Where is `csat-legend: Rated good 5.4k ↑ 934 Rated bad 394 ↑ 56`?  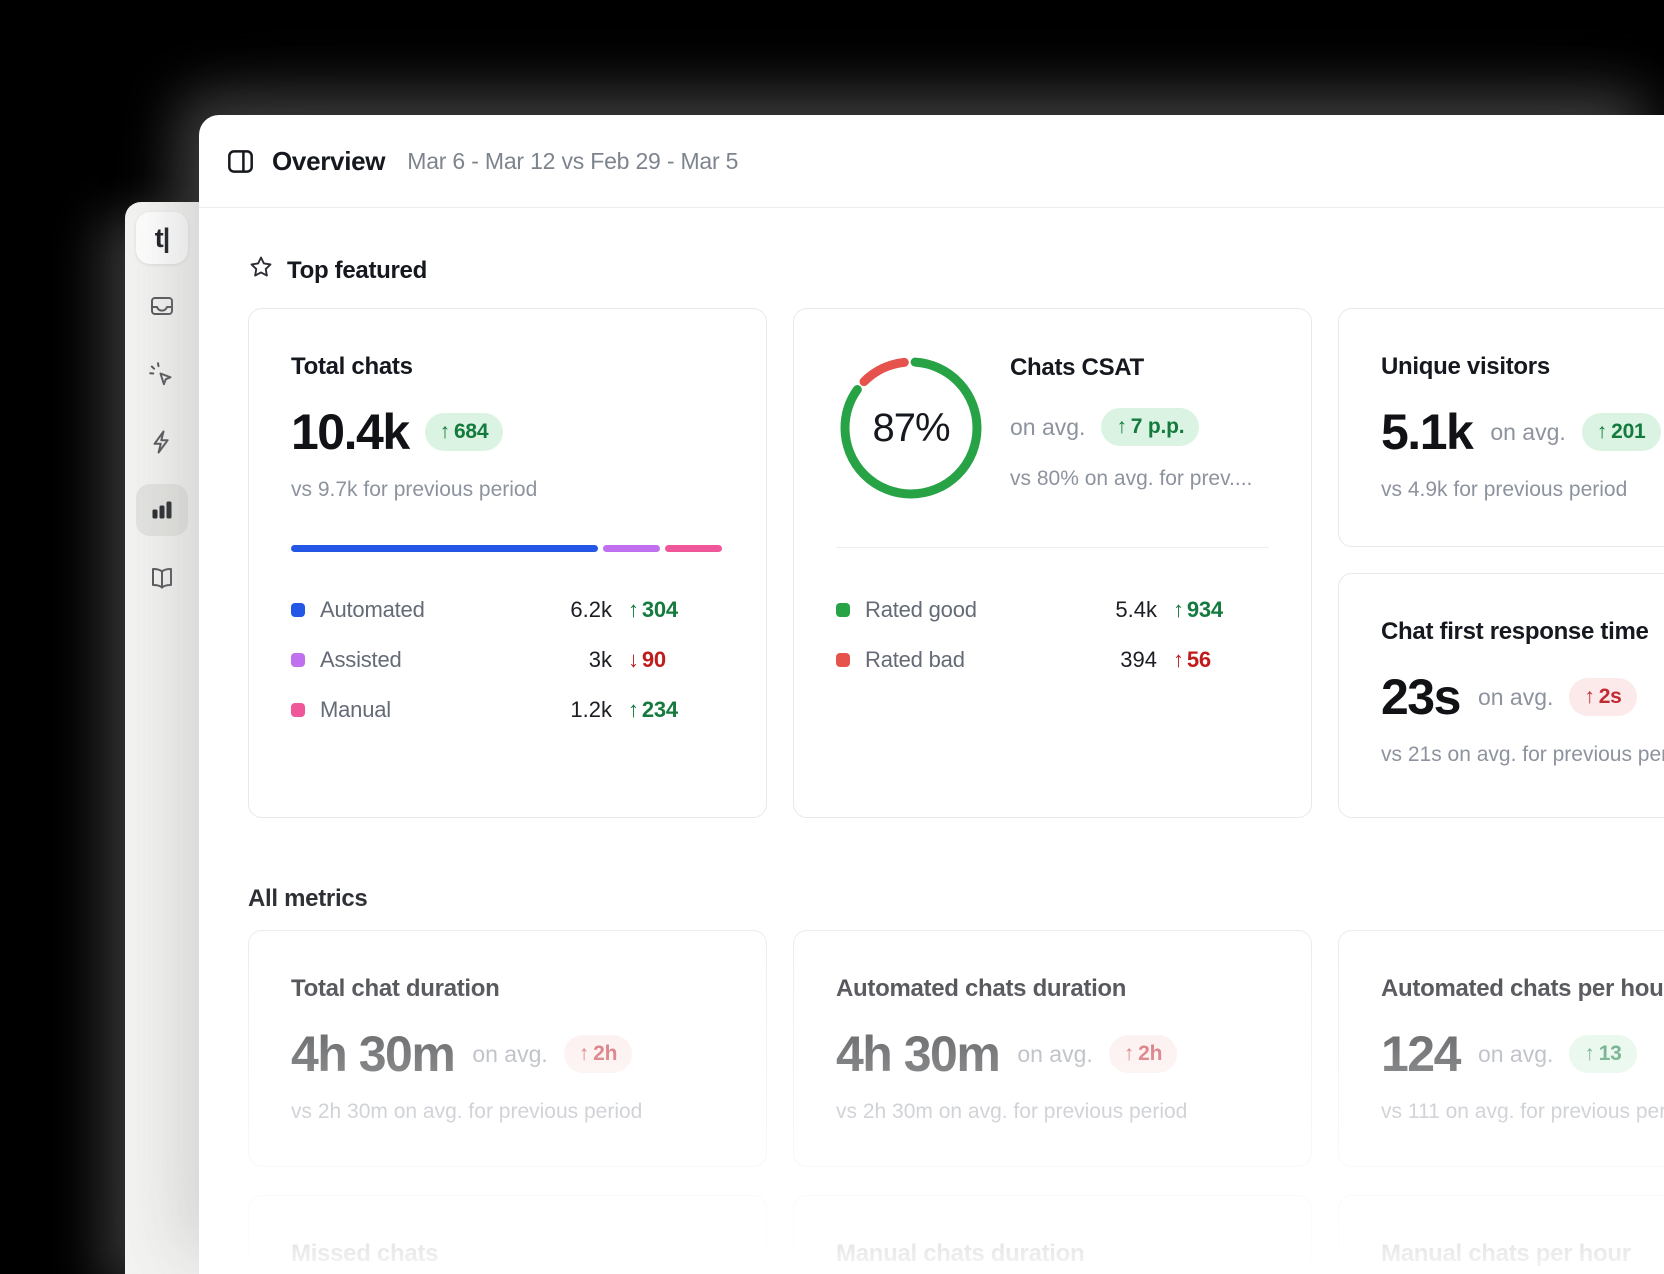 csat-legend: Rated good 5.4k ↑ 934 Rated bad 394 ↑ 56 is located at coordinates (1052, 635).